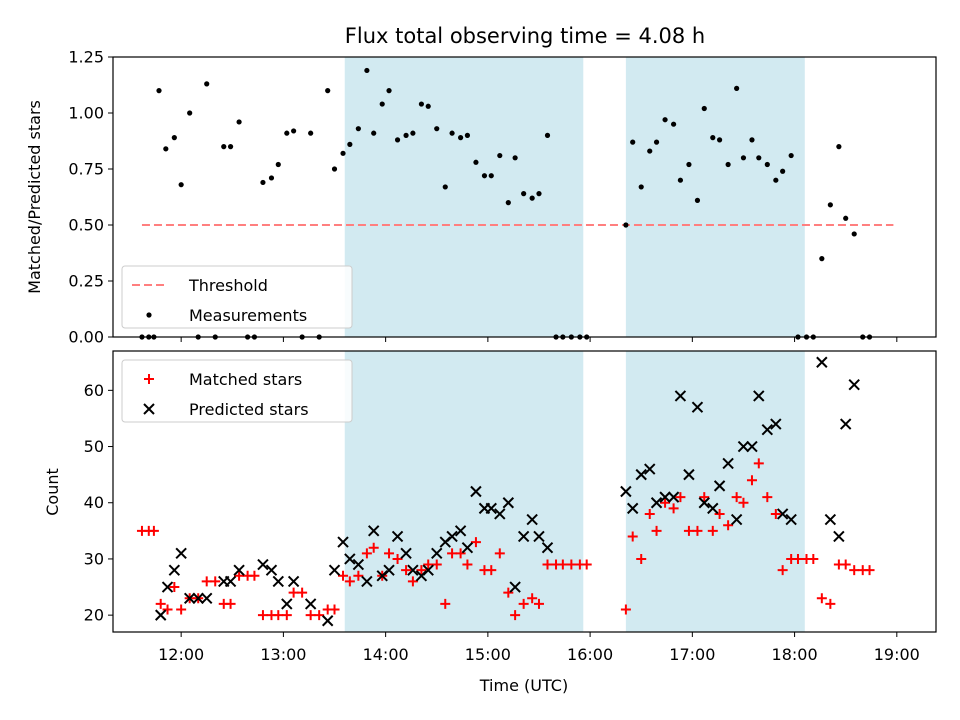  I want to click on y-tick-label: 20, so click(94, 615).